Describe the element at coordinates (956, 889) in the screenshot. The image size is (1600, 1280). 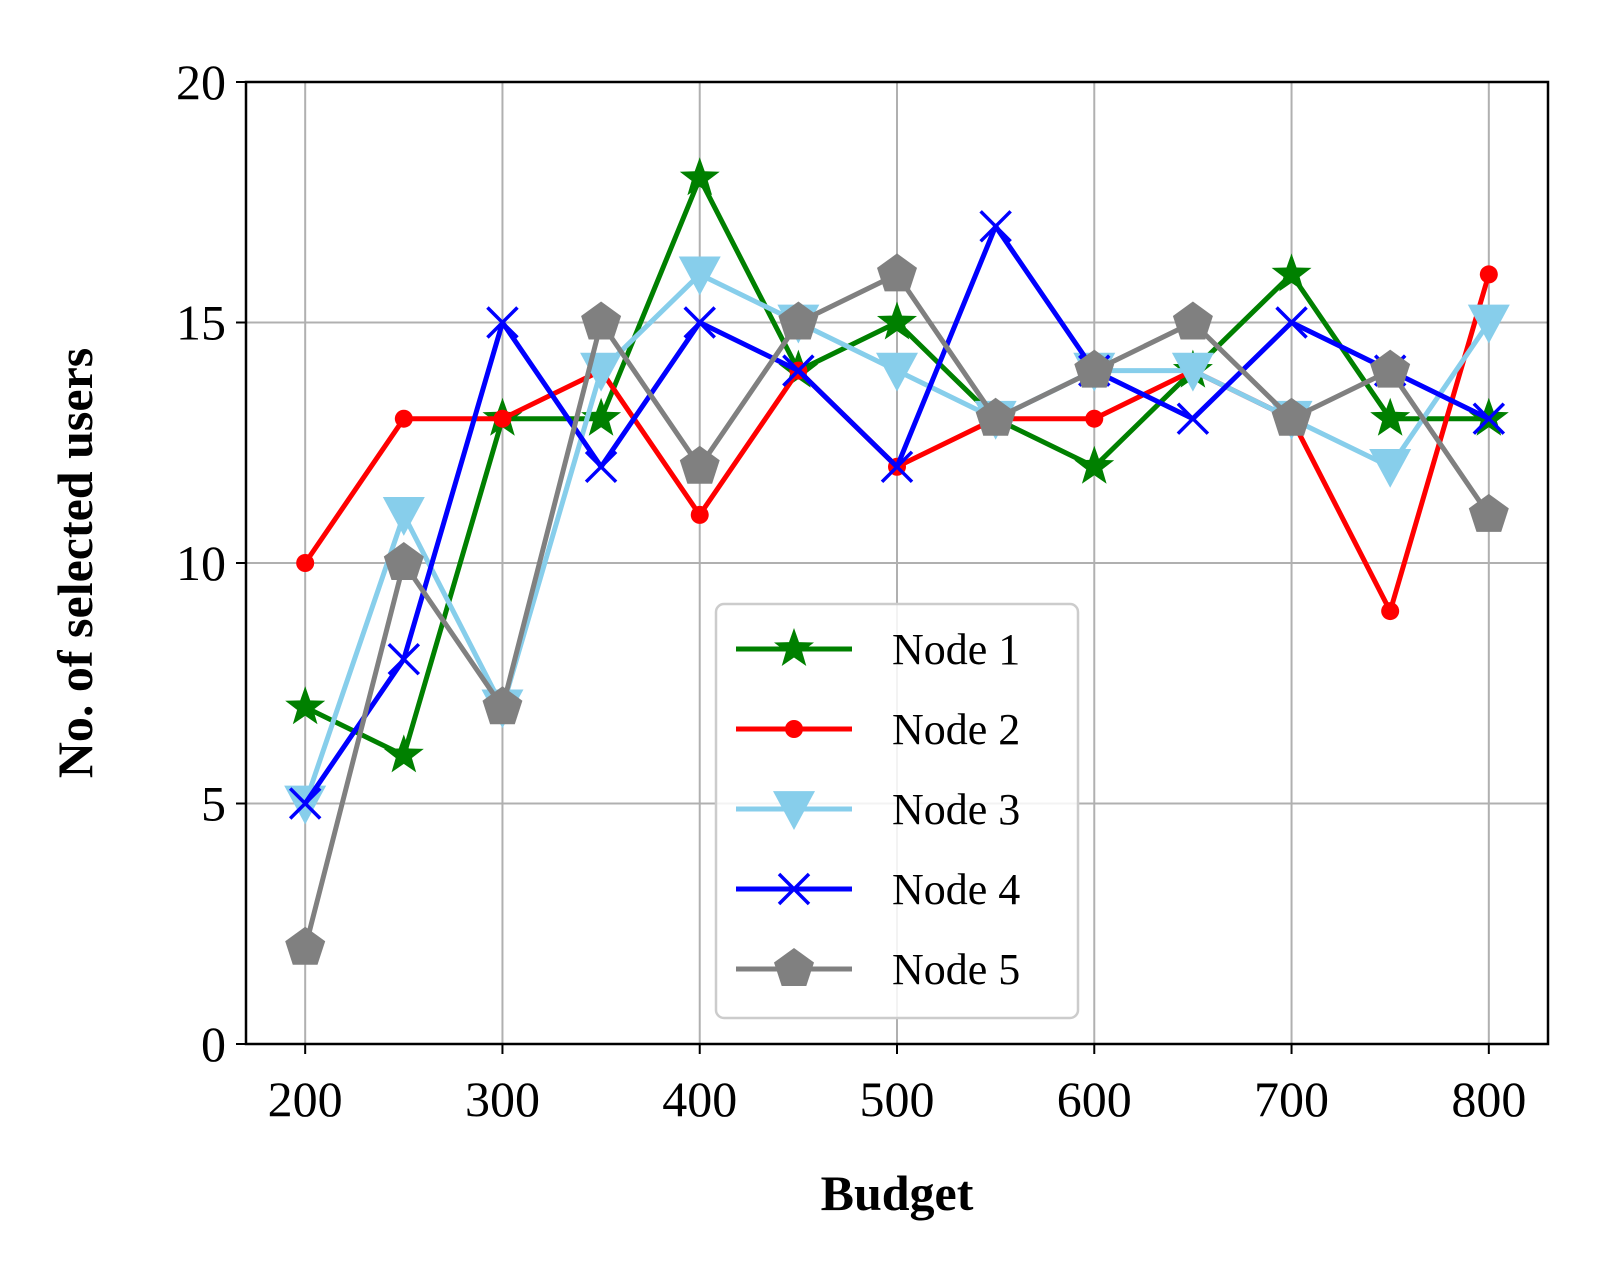
I see `legend-label: Node 4` at that location.